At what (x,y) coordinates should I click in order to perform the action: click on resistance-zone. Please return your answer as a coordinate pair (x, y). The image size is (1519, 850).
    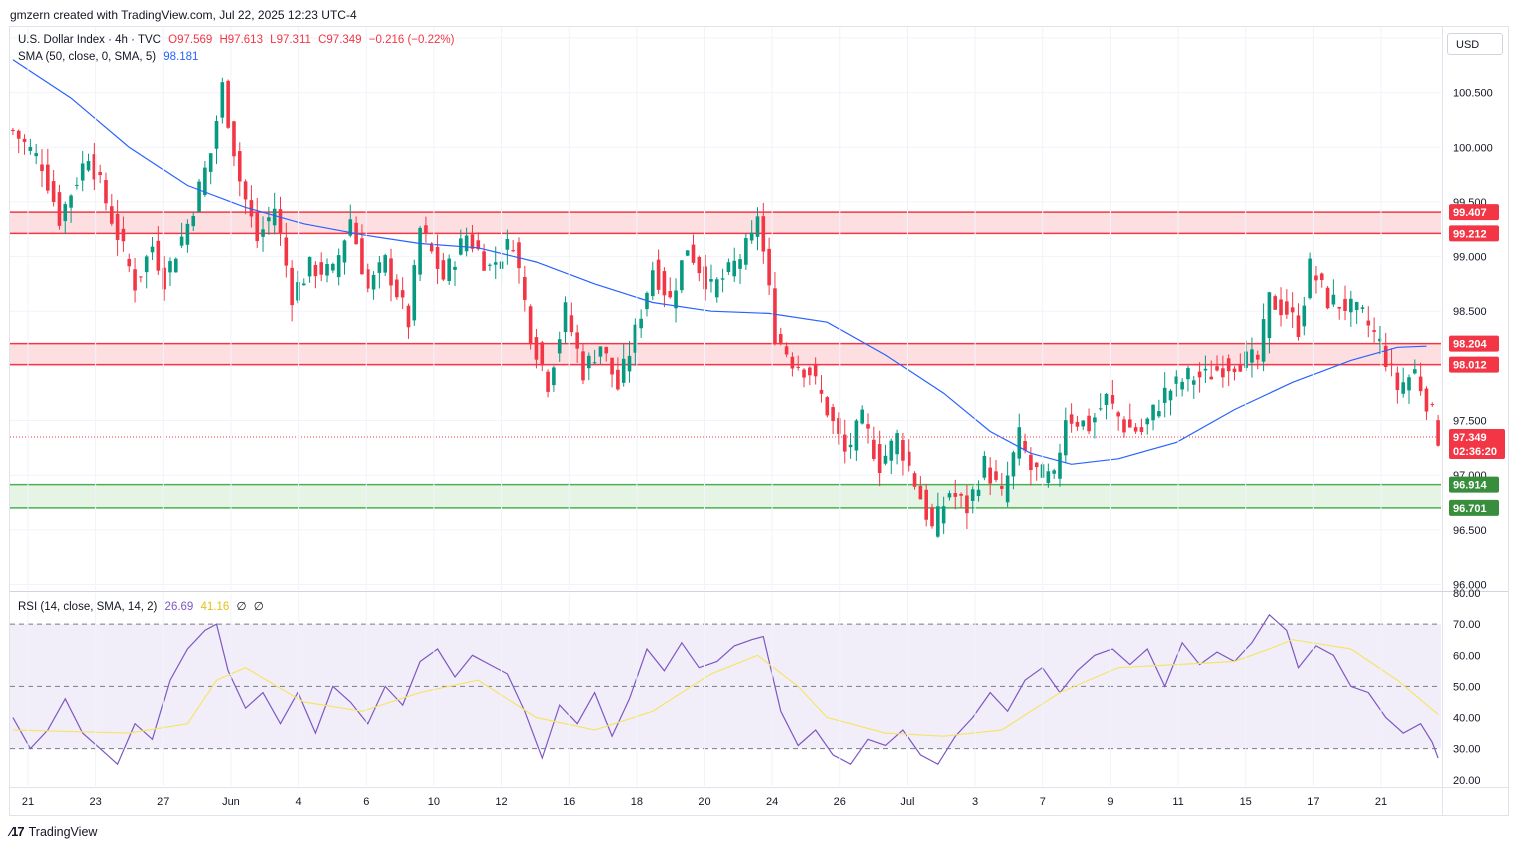
    Looking at the image, I should click on (725, 223).